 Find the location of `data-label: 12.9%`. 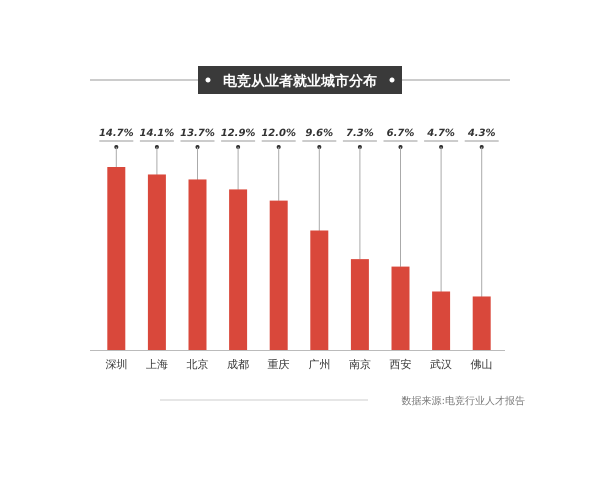

data-label: 12.9% is located at coordinates (238, 133).